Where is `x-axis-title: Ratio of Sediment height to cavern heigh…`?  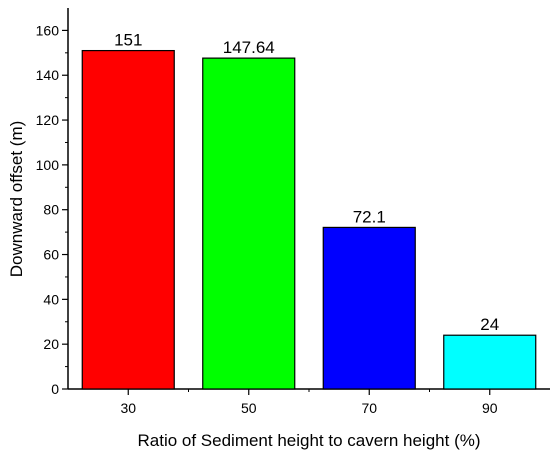 x-axis-title: Ratio of Sediment height to cavern heigh… is located at coordinates (308, 440).